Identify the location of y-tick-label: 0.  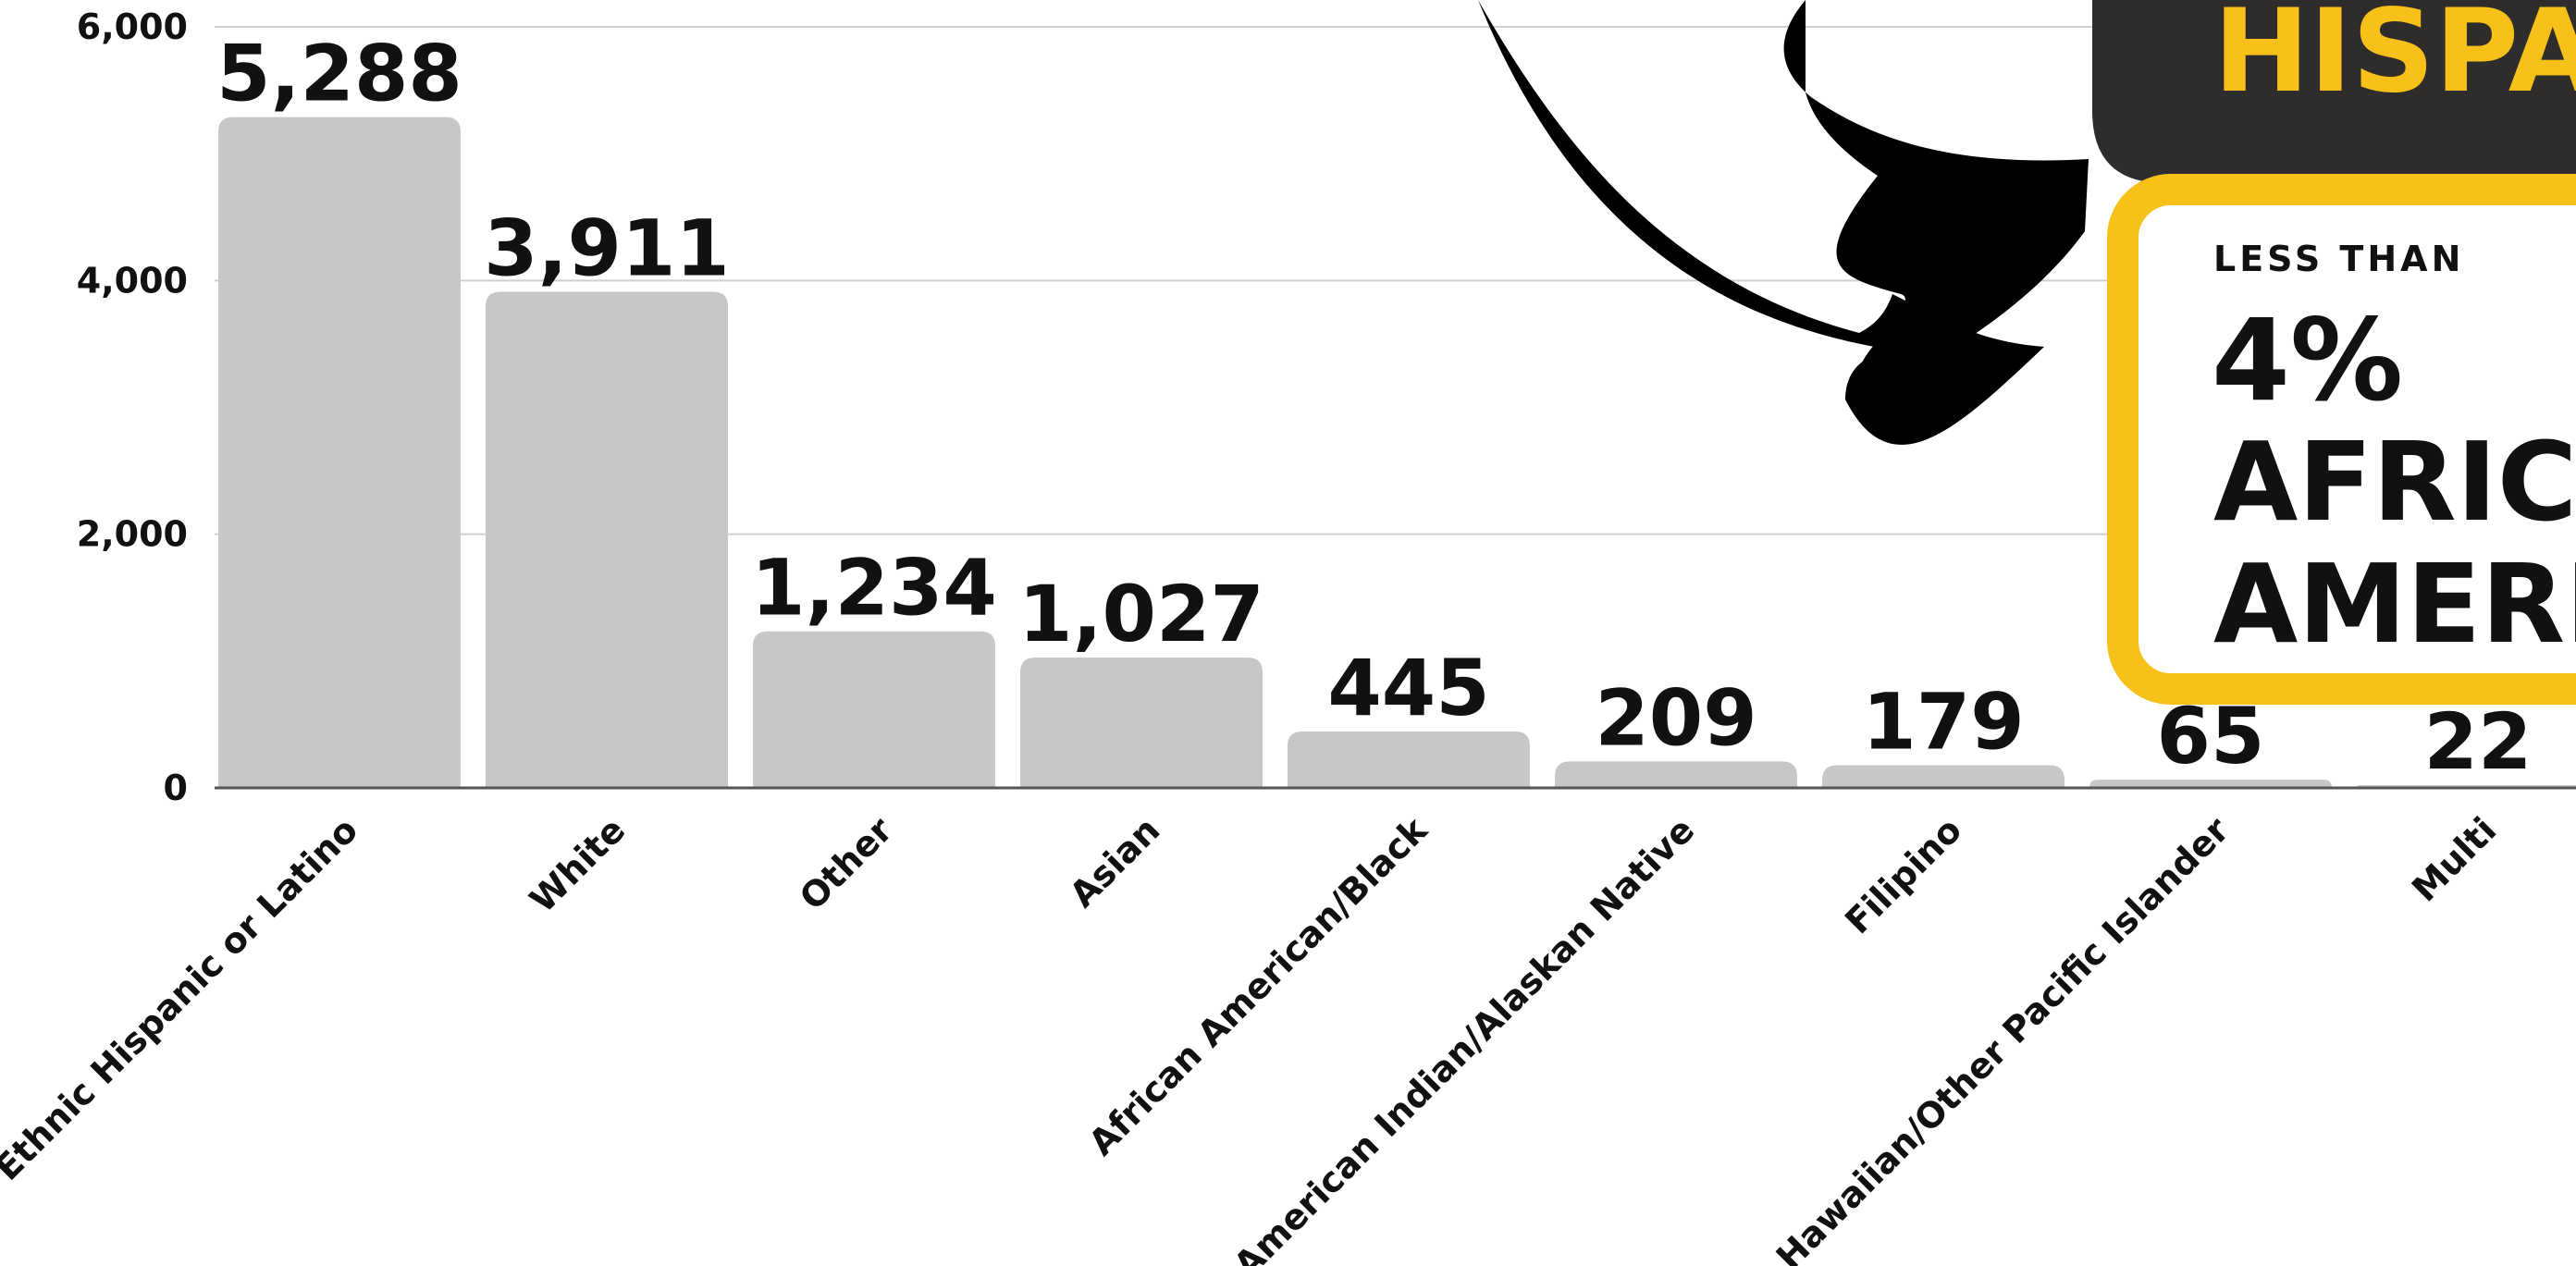
(176, 788).